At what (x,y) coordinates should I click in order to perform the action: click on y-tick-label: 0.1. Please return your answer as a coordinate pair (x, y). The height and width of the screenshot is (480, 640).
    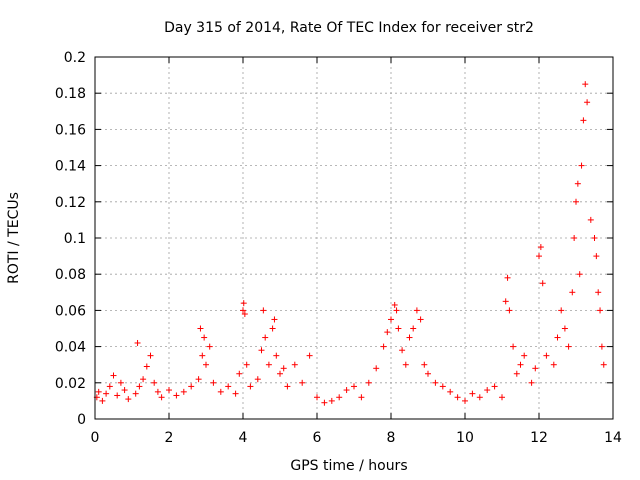
    Looking at the image, I should click on (75, 239).